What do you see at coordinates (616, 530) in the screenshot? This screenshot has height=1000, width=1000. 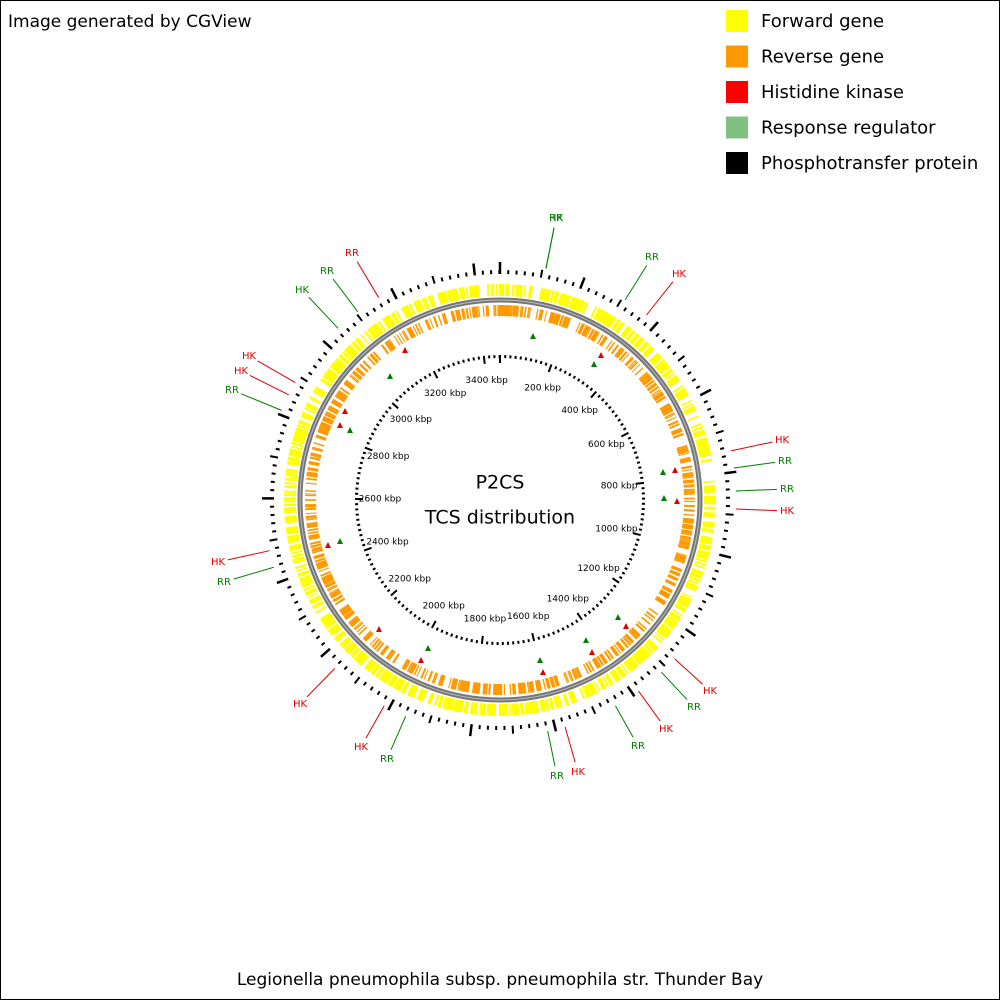 I see `scale-label: 1000 kbp` at bounding box center [616, 530].